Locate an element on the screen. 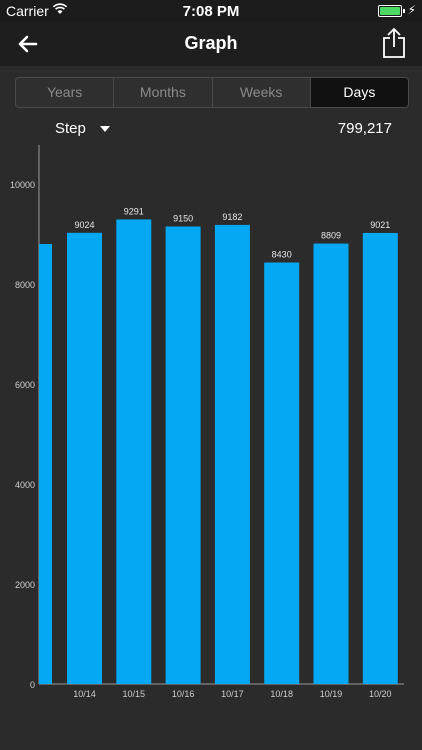  charging-icon: ⚡ is located at coordinates (411, 10).